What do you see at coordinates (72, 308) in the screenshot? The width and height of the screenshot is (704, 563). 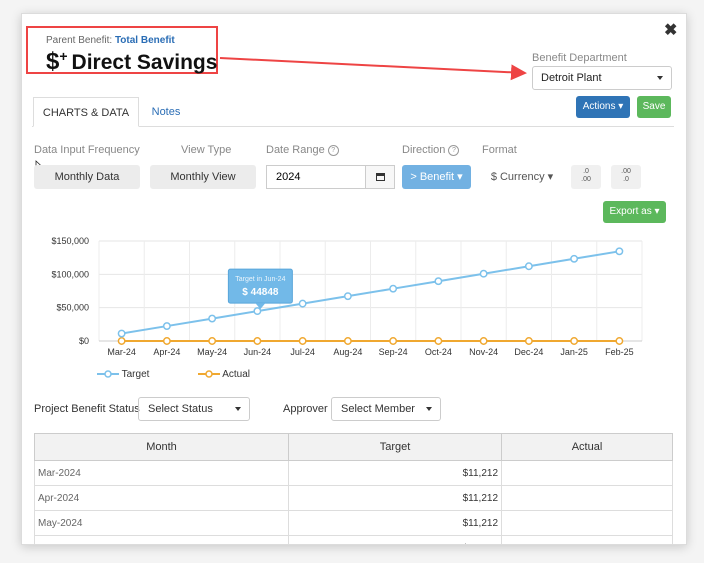 I see `y-tick-label: $50,000` at bounding box center [72, 308].